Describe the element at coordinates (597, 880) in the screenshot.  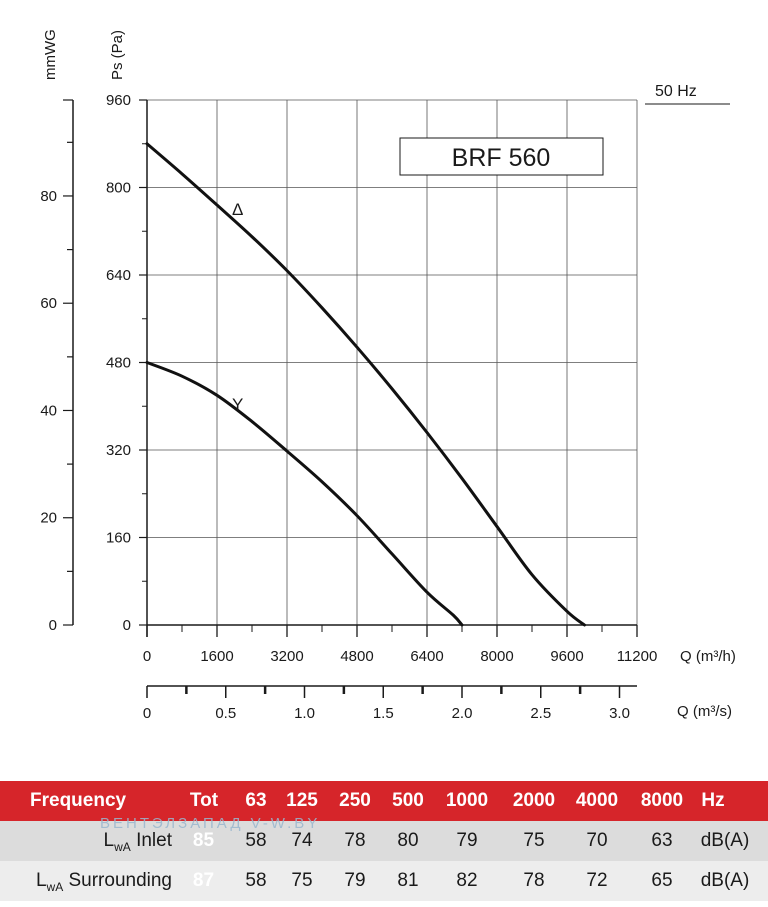
I see `table-cell: 72` at that location.